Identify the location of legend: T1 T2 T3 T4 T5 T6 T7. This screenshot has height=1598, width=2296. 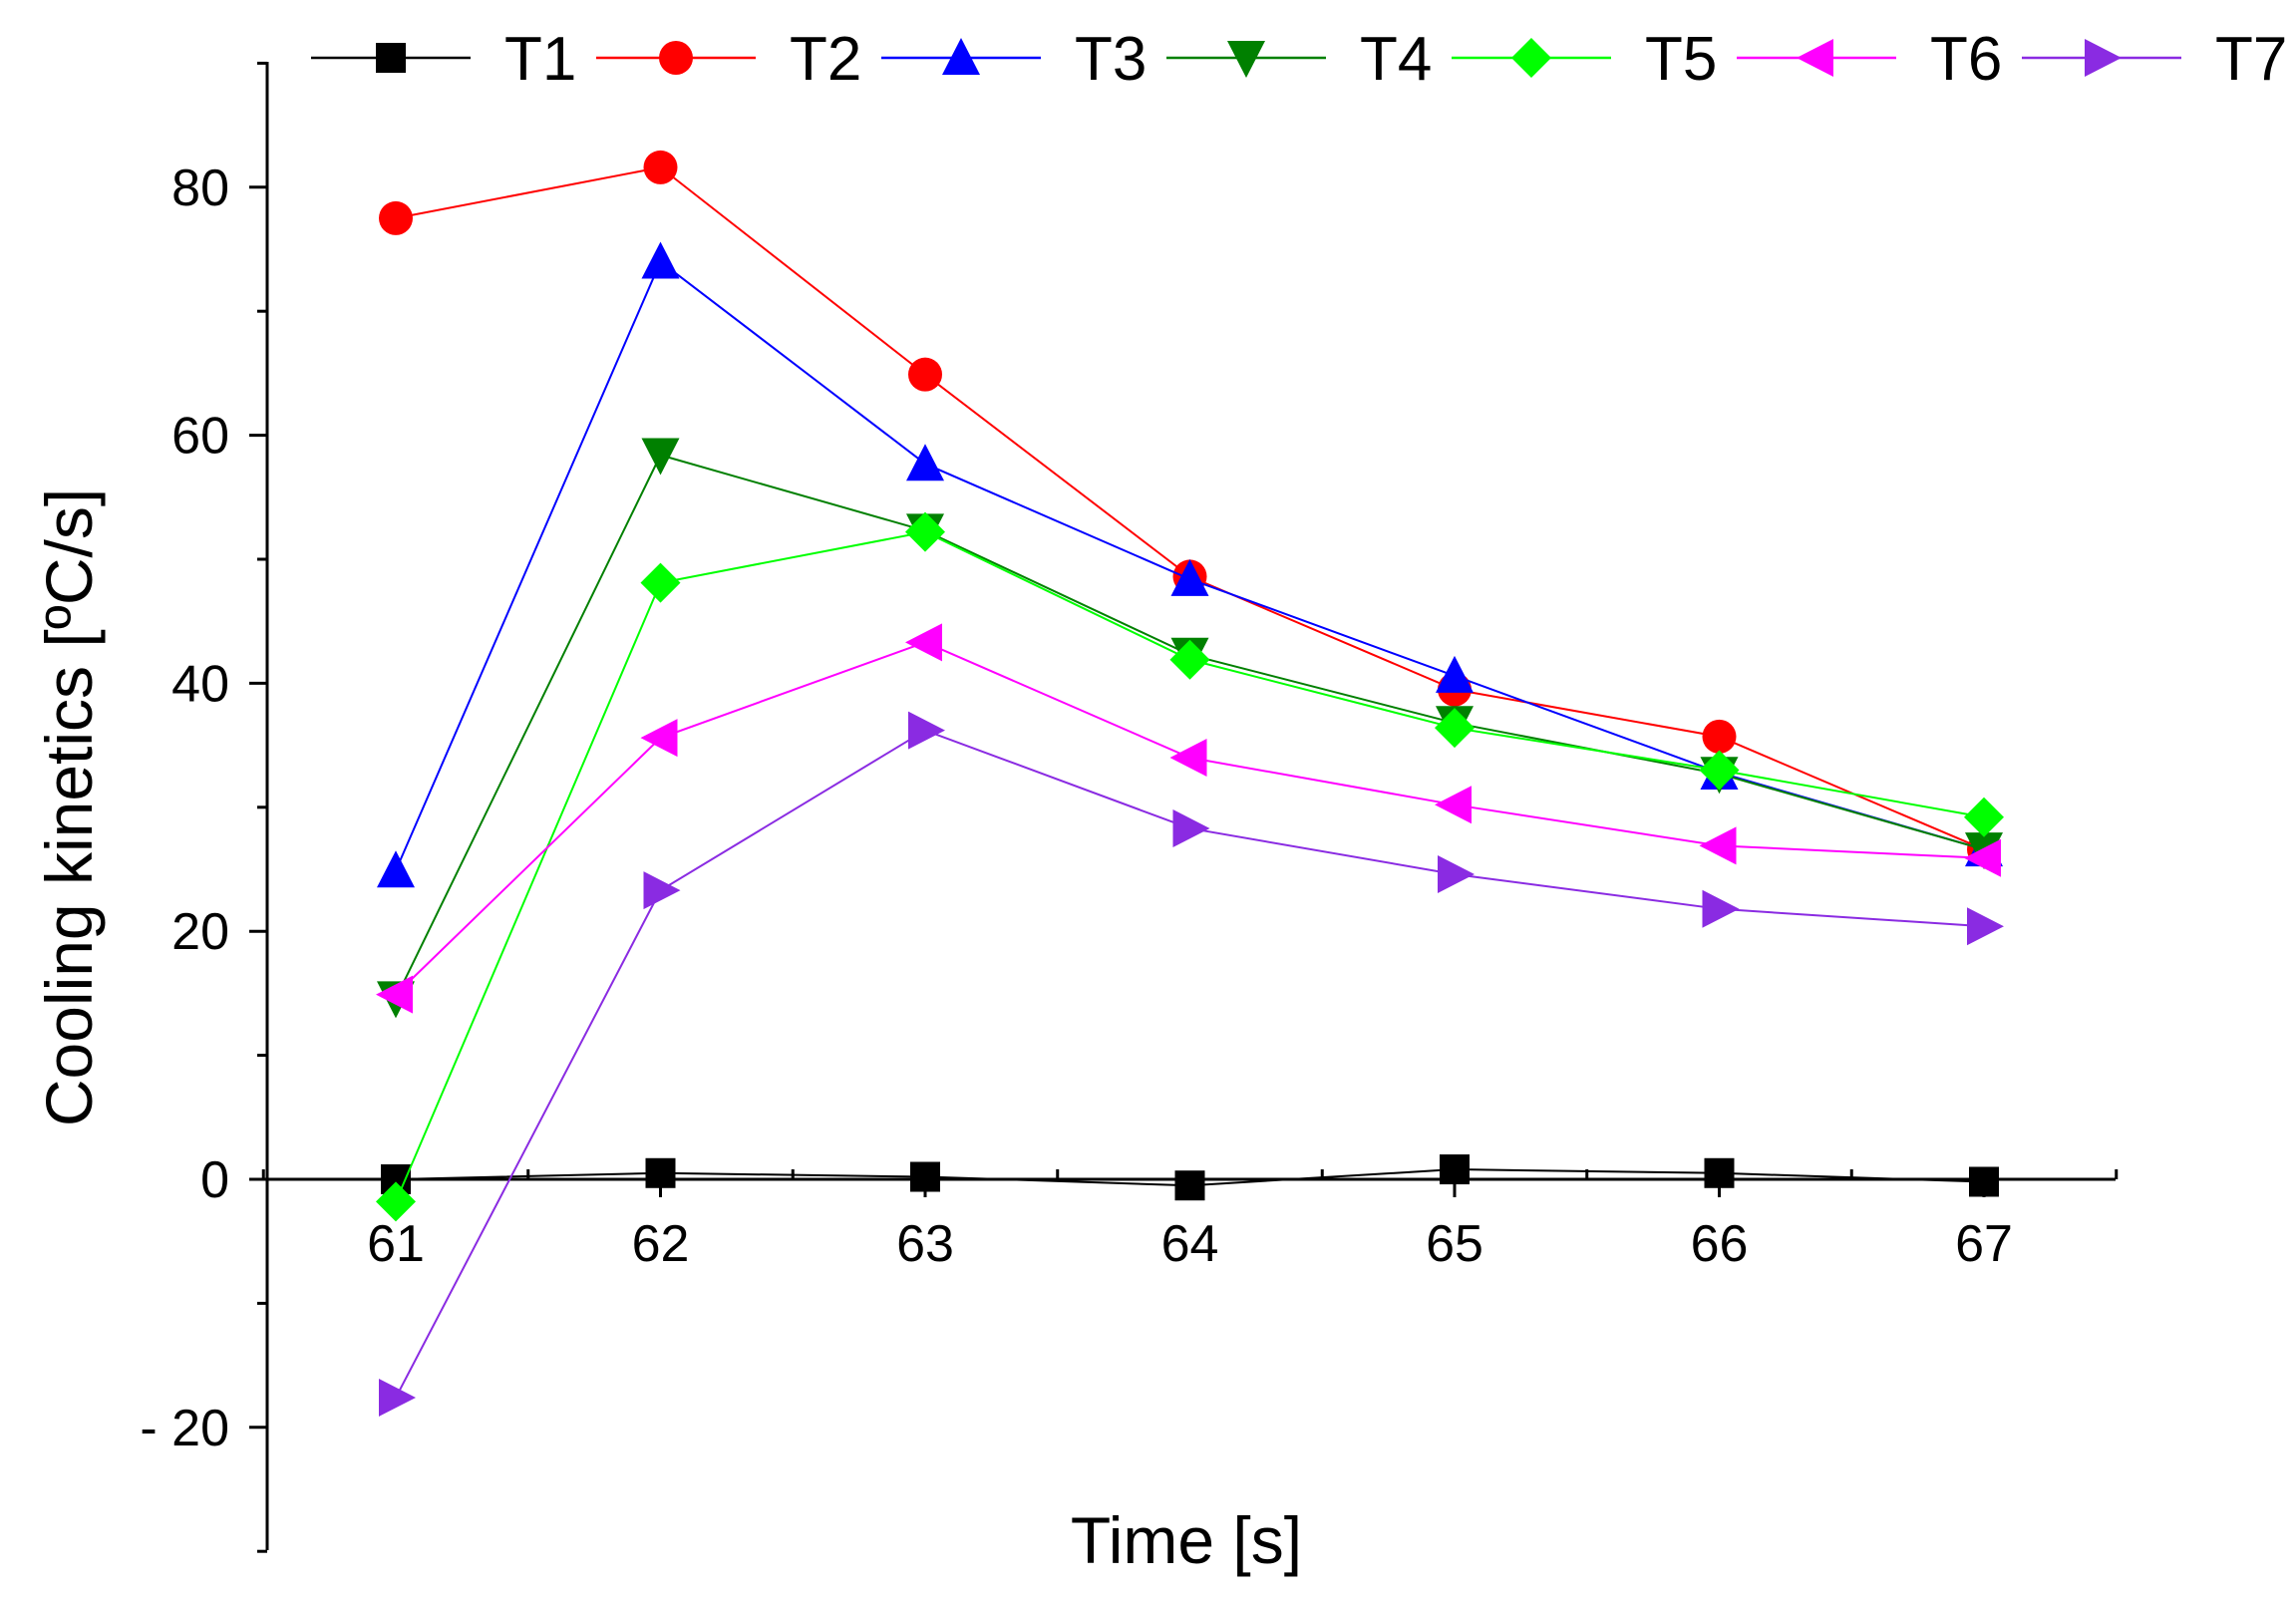
(1299, 59).